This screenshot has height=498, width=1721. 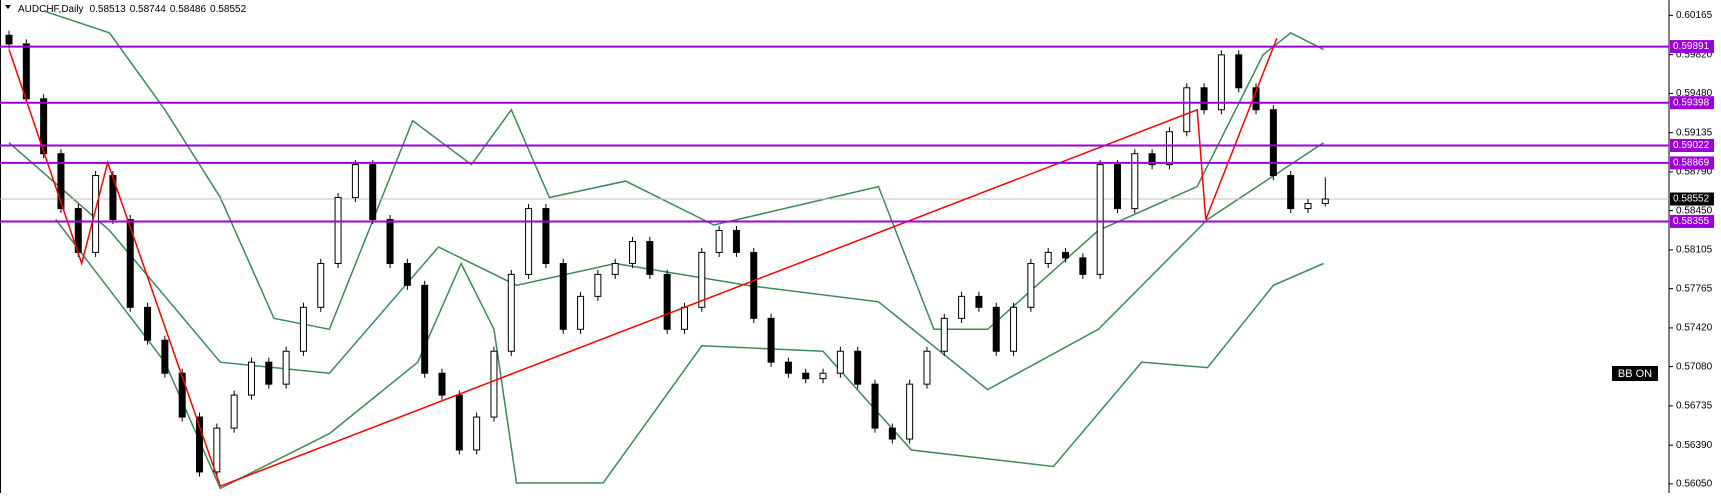 What do you see at coordinates (108, 9) in the screenshot?
I see `header-open: 0.58513` at bounding box center [108, 9].